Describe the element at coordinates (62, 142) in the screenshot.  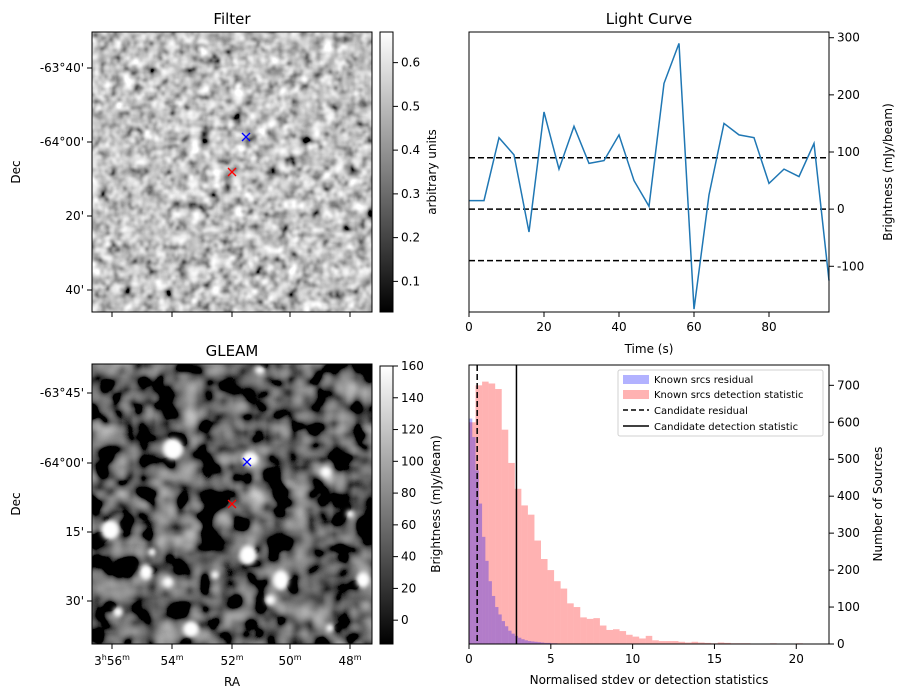
I see `filter-ytick-label: -64°00'` at that location.